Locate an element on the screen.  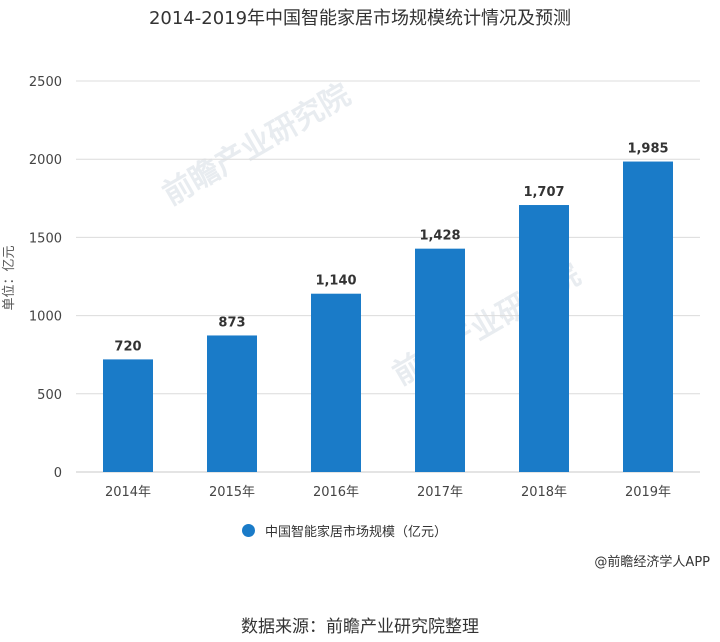
data-label: 1,985 is located at coordinates (647, 149).